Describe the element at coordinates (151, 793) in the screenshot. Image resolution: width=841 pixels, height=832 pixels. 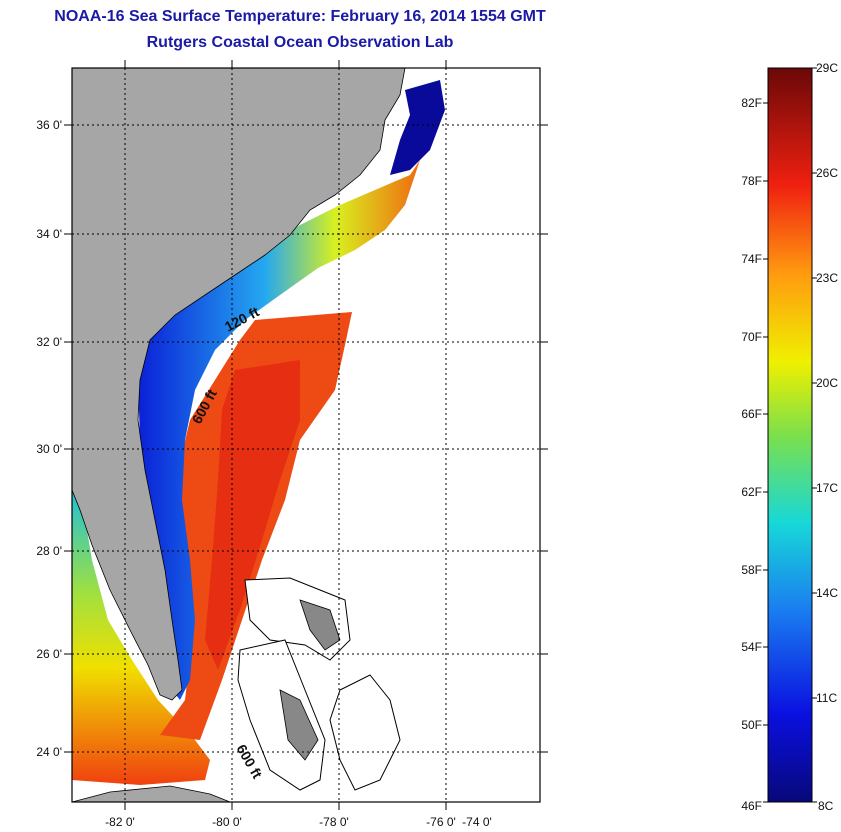
I see `cuba-coast` at that location.